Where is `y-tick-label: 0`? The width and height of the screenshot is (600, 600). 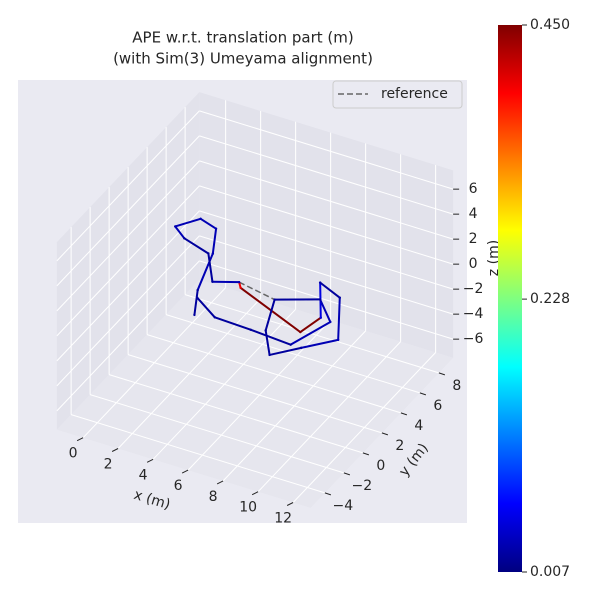 y-tick-label: 0 is located at coordinates (380, 466).